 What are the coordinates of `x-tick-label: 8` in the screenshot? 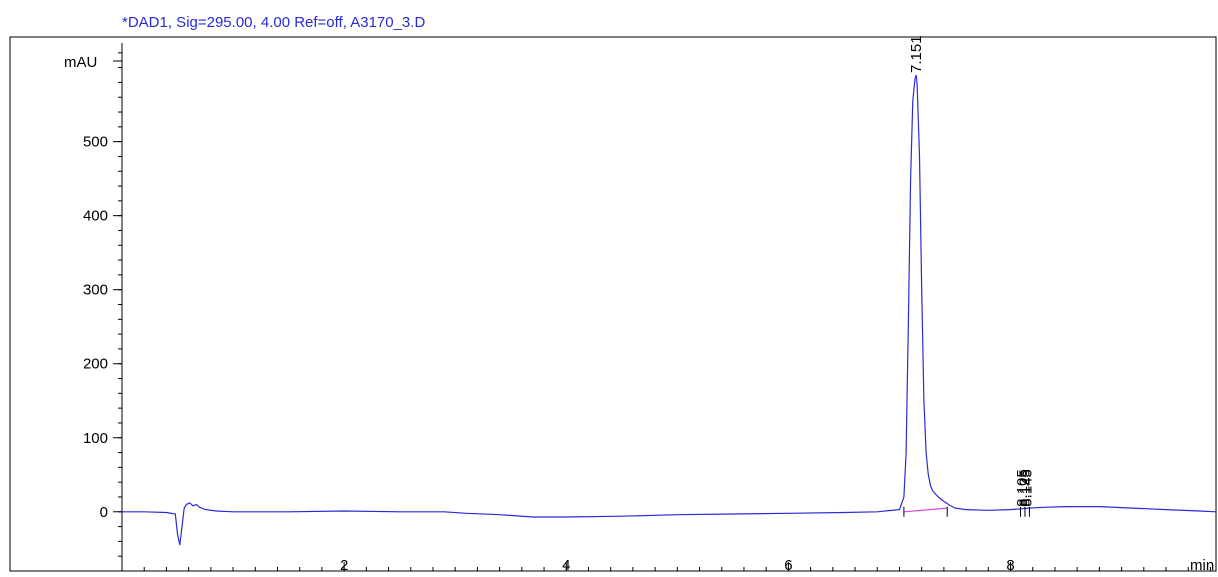 It's located at (1010, 564).